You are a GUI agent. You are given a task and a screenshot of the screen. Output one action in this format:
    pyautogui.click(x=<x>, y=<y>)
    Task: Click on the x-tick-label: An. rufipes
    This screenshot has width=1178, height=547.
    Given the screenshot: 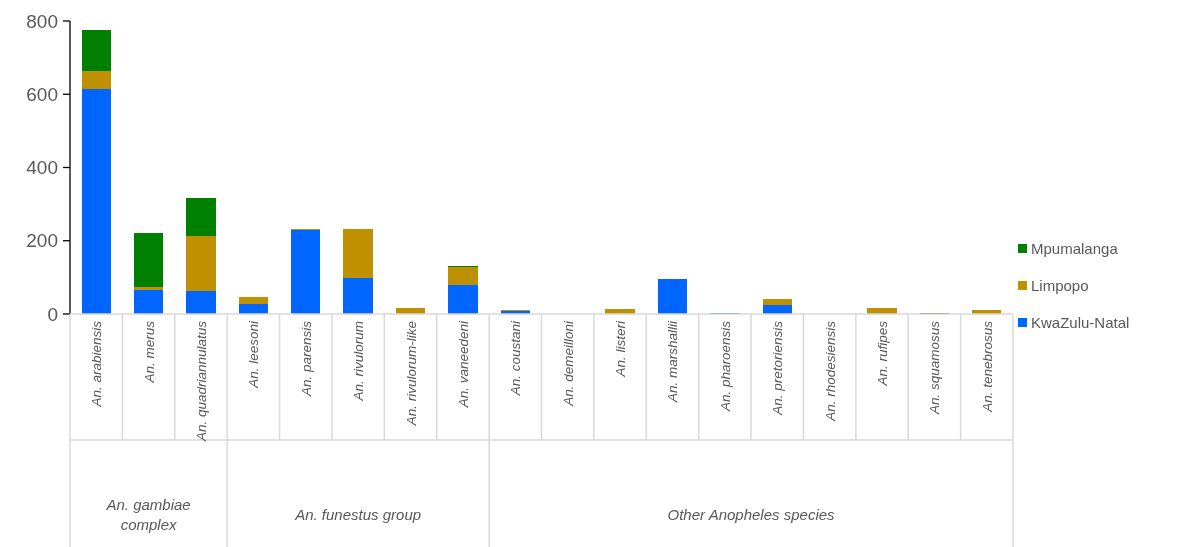 What is the action you would take?
    pyautogui.click(x=883, y=353)
    